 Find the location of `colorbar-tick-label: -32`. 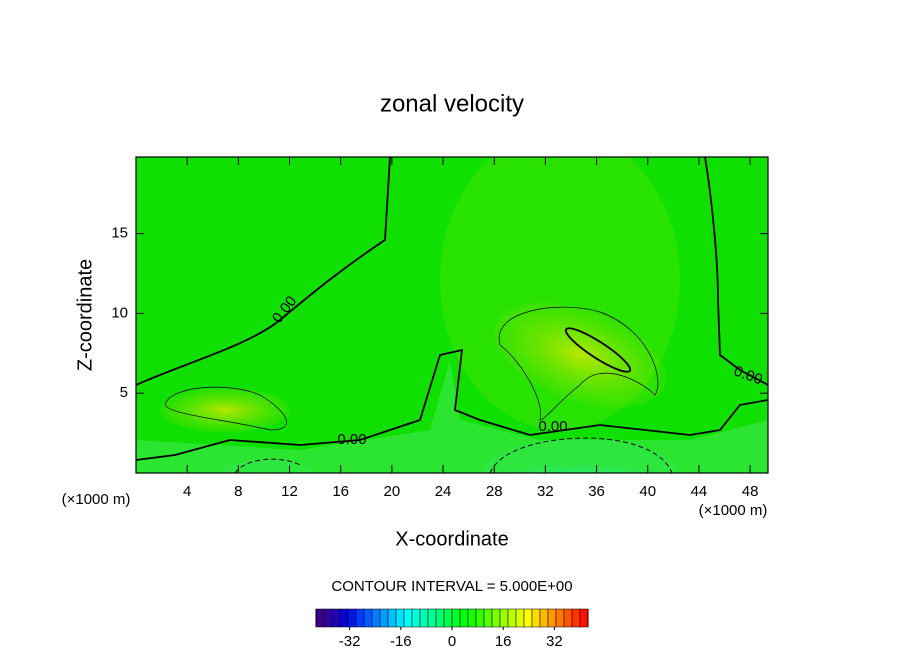

colorbar-tick-label: -32 is located at coordinates (350, 641).